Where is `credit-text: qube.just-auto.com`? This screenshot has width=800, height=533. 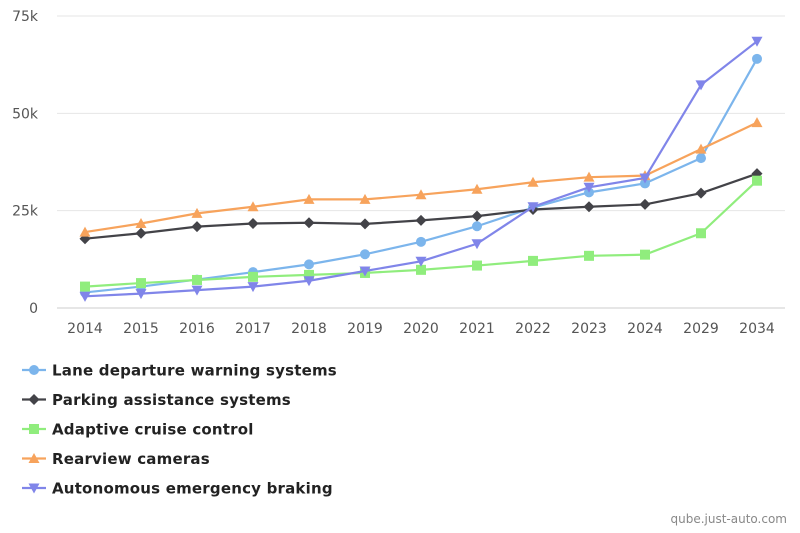 credit-text: qube.just-auto.com is located at coordinates (728, 519).